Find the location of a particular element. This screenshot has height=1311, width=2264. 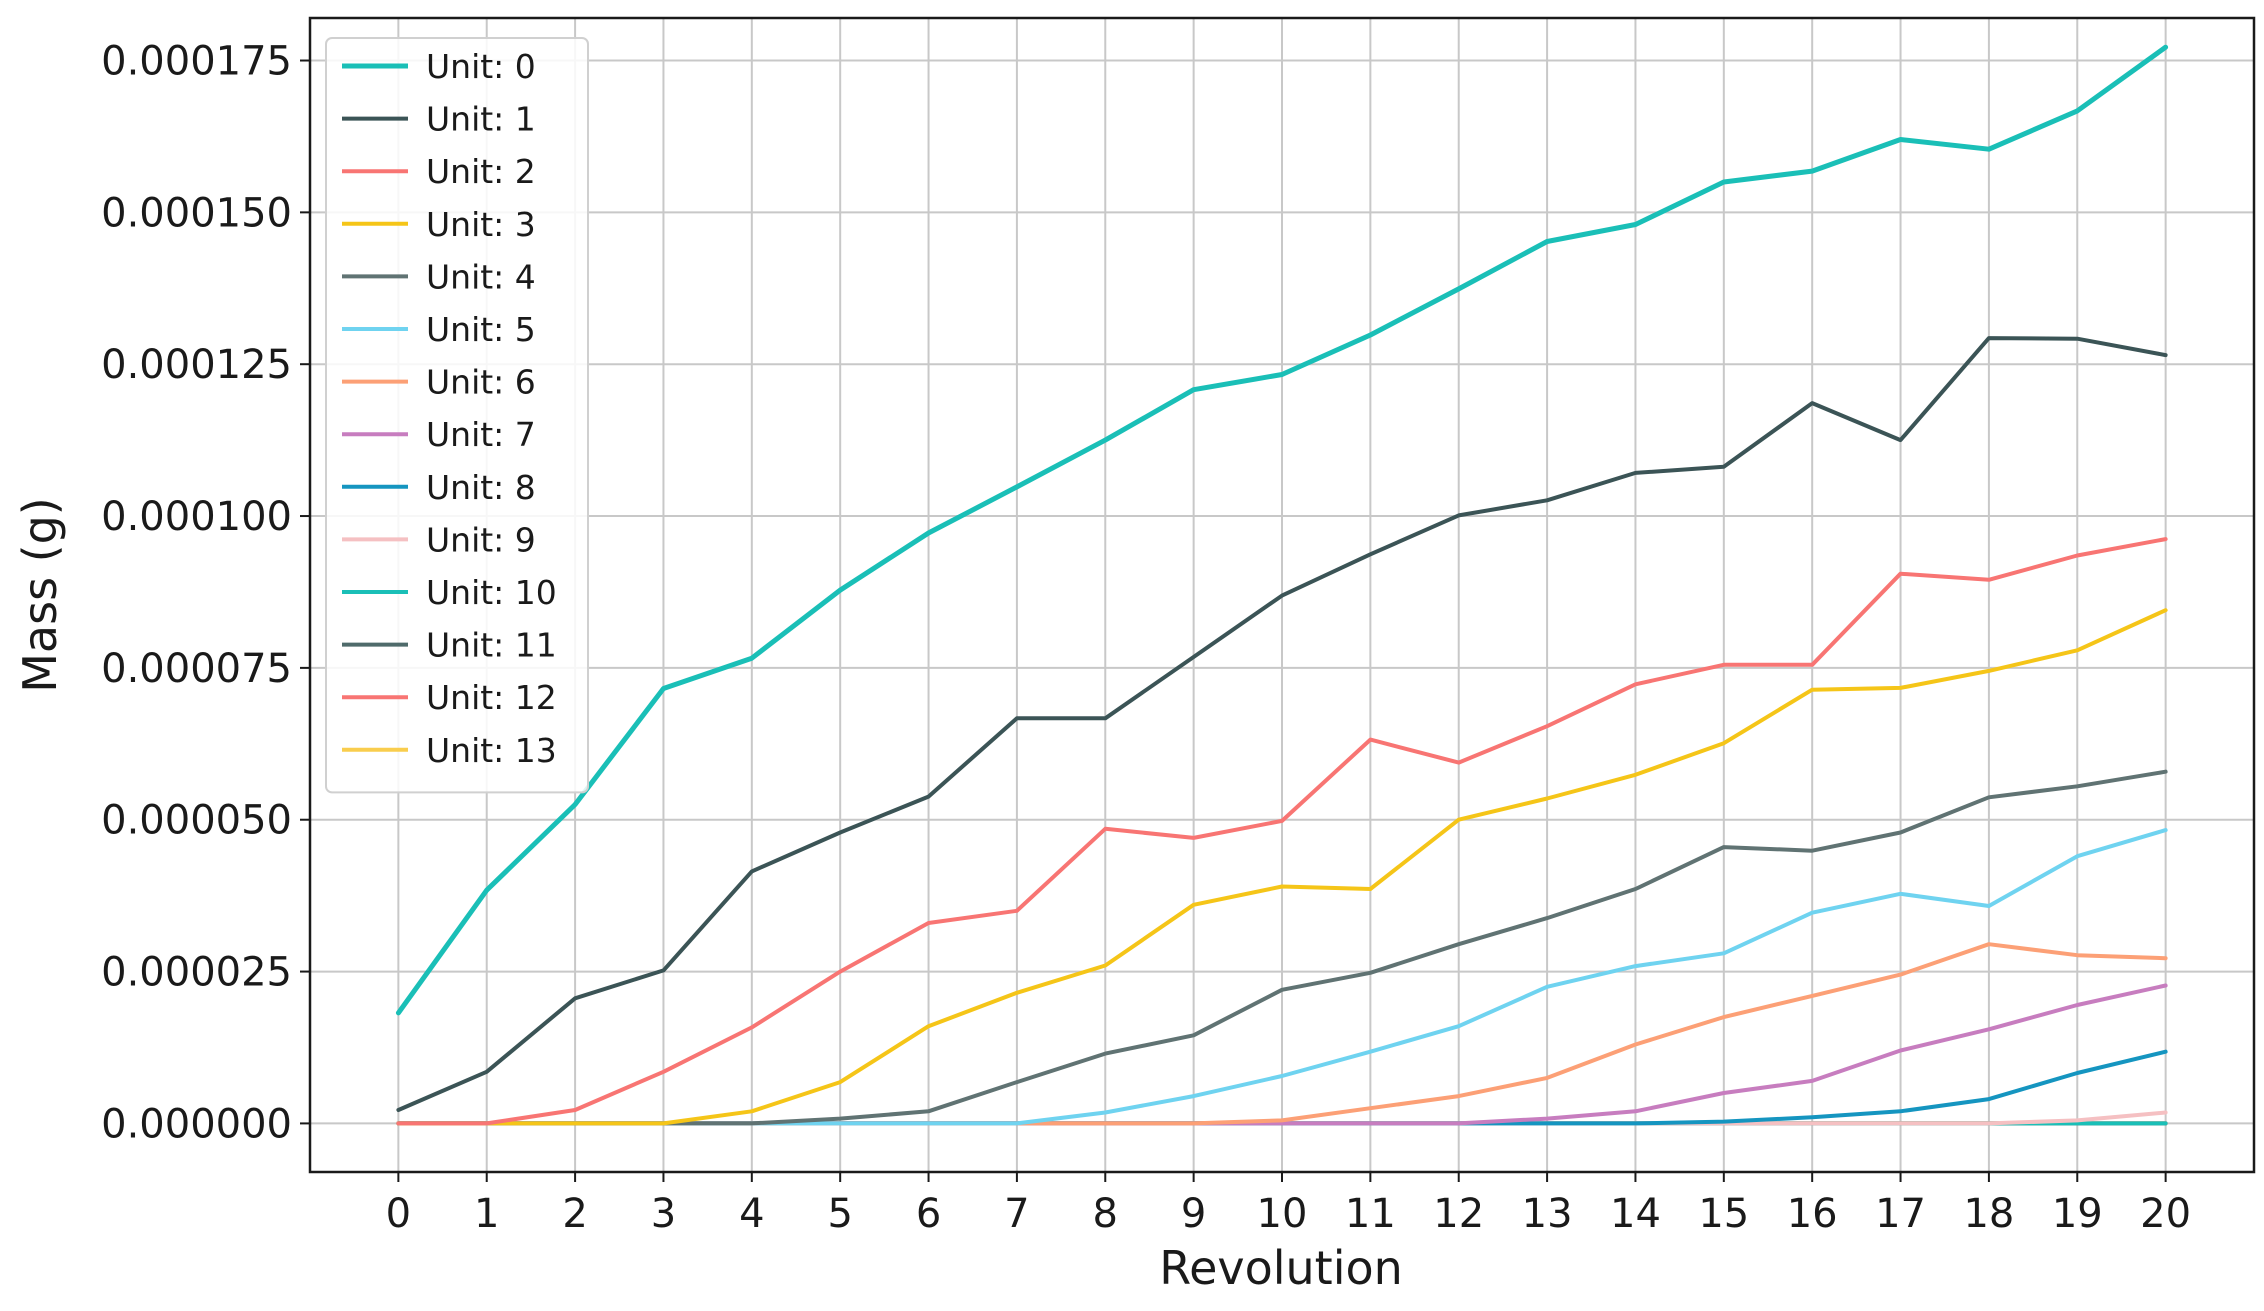

legend-entry-label: Unit: 9 is located at coordinates (481, 539).